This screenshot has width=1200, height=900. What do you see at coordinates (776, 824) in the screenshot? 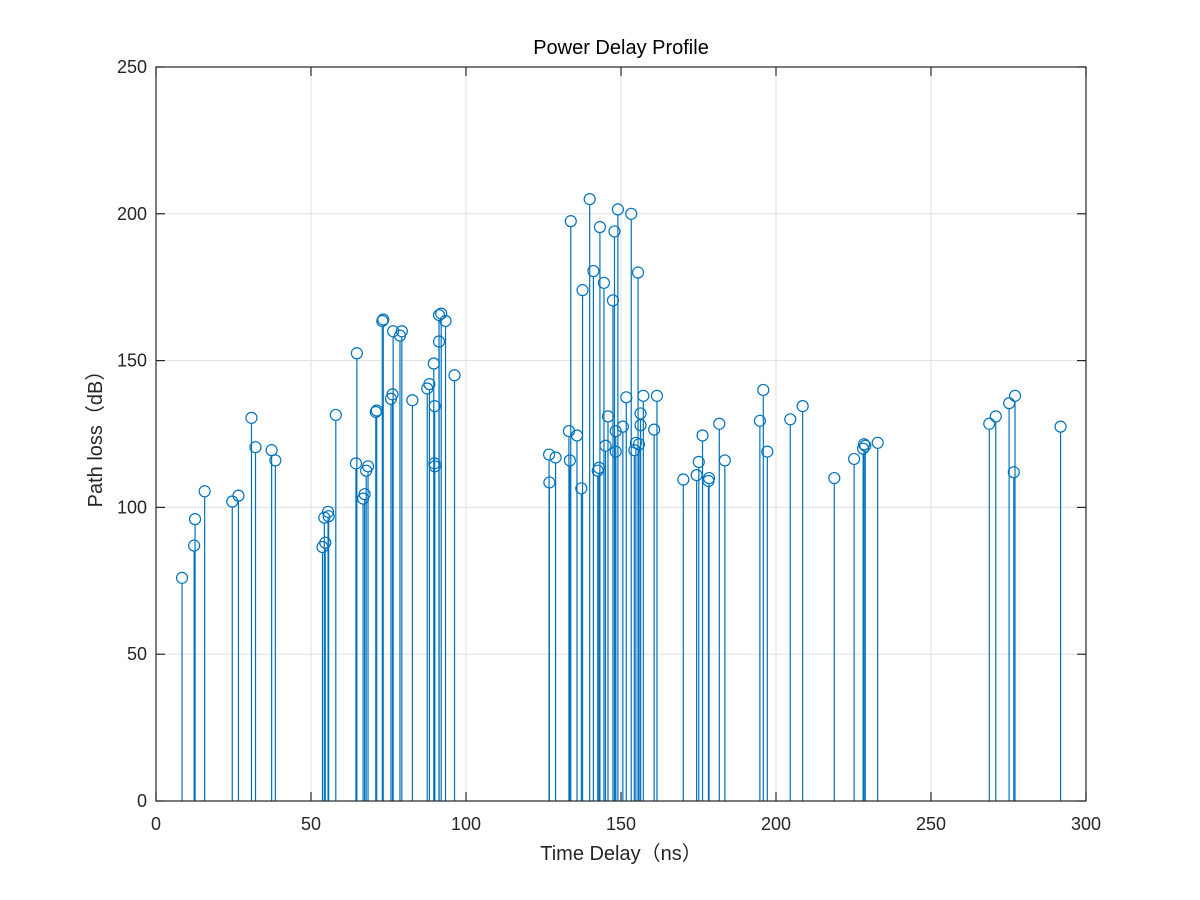
I see `x-tick-label: 200` at bounding box center [776, 824].